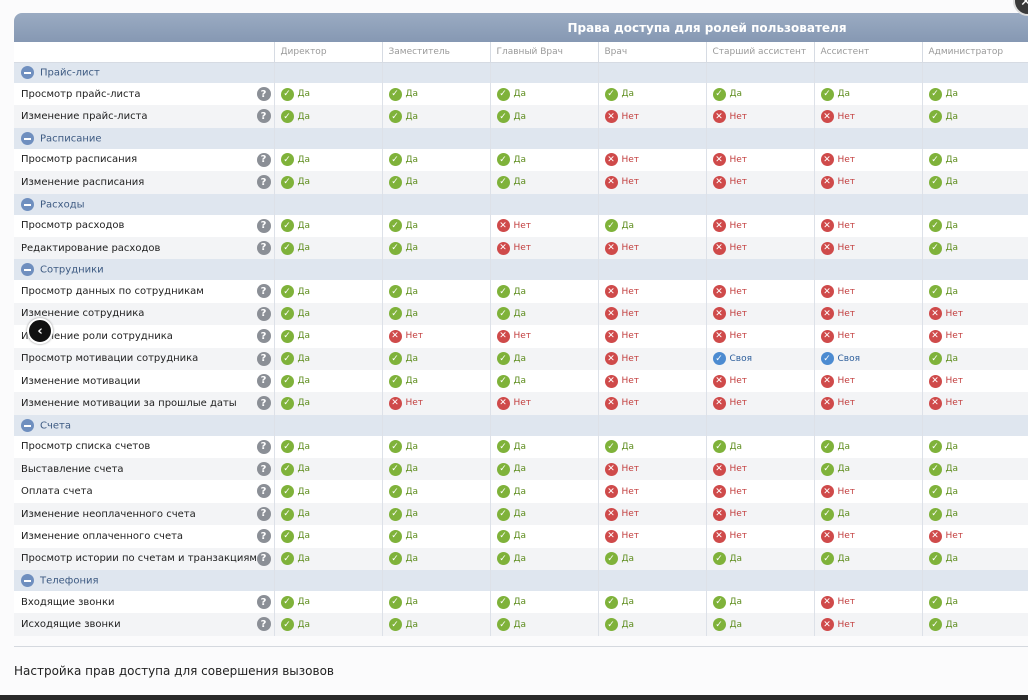 The height and width of the screenshot is (700, 1028). I want to click on group-cell: Расходы, so click(144, 204).